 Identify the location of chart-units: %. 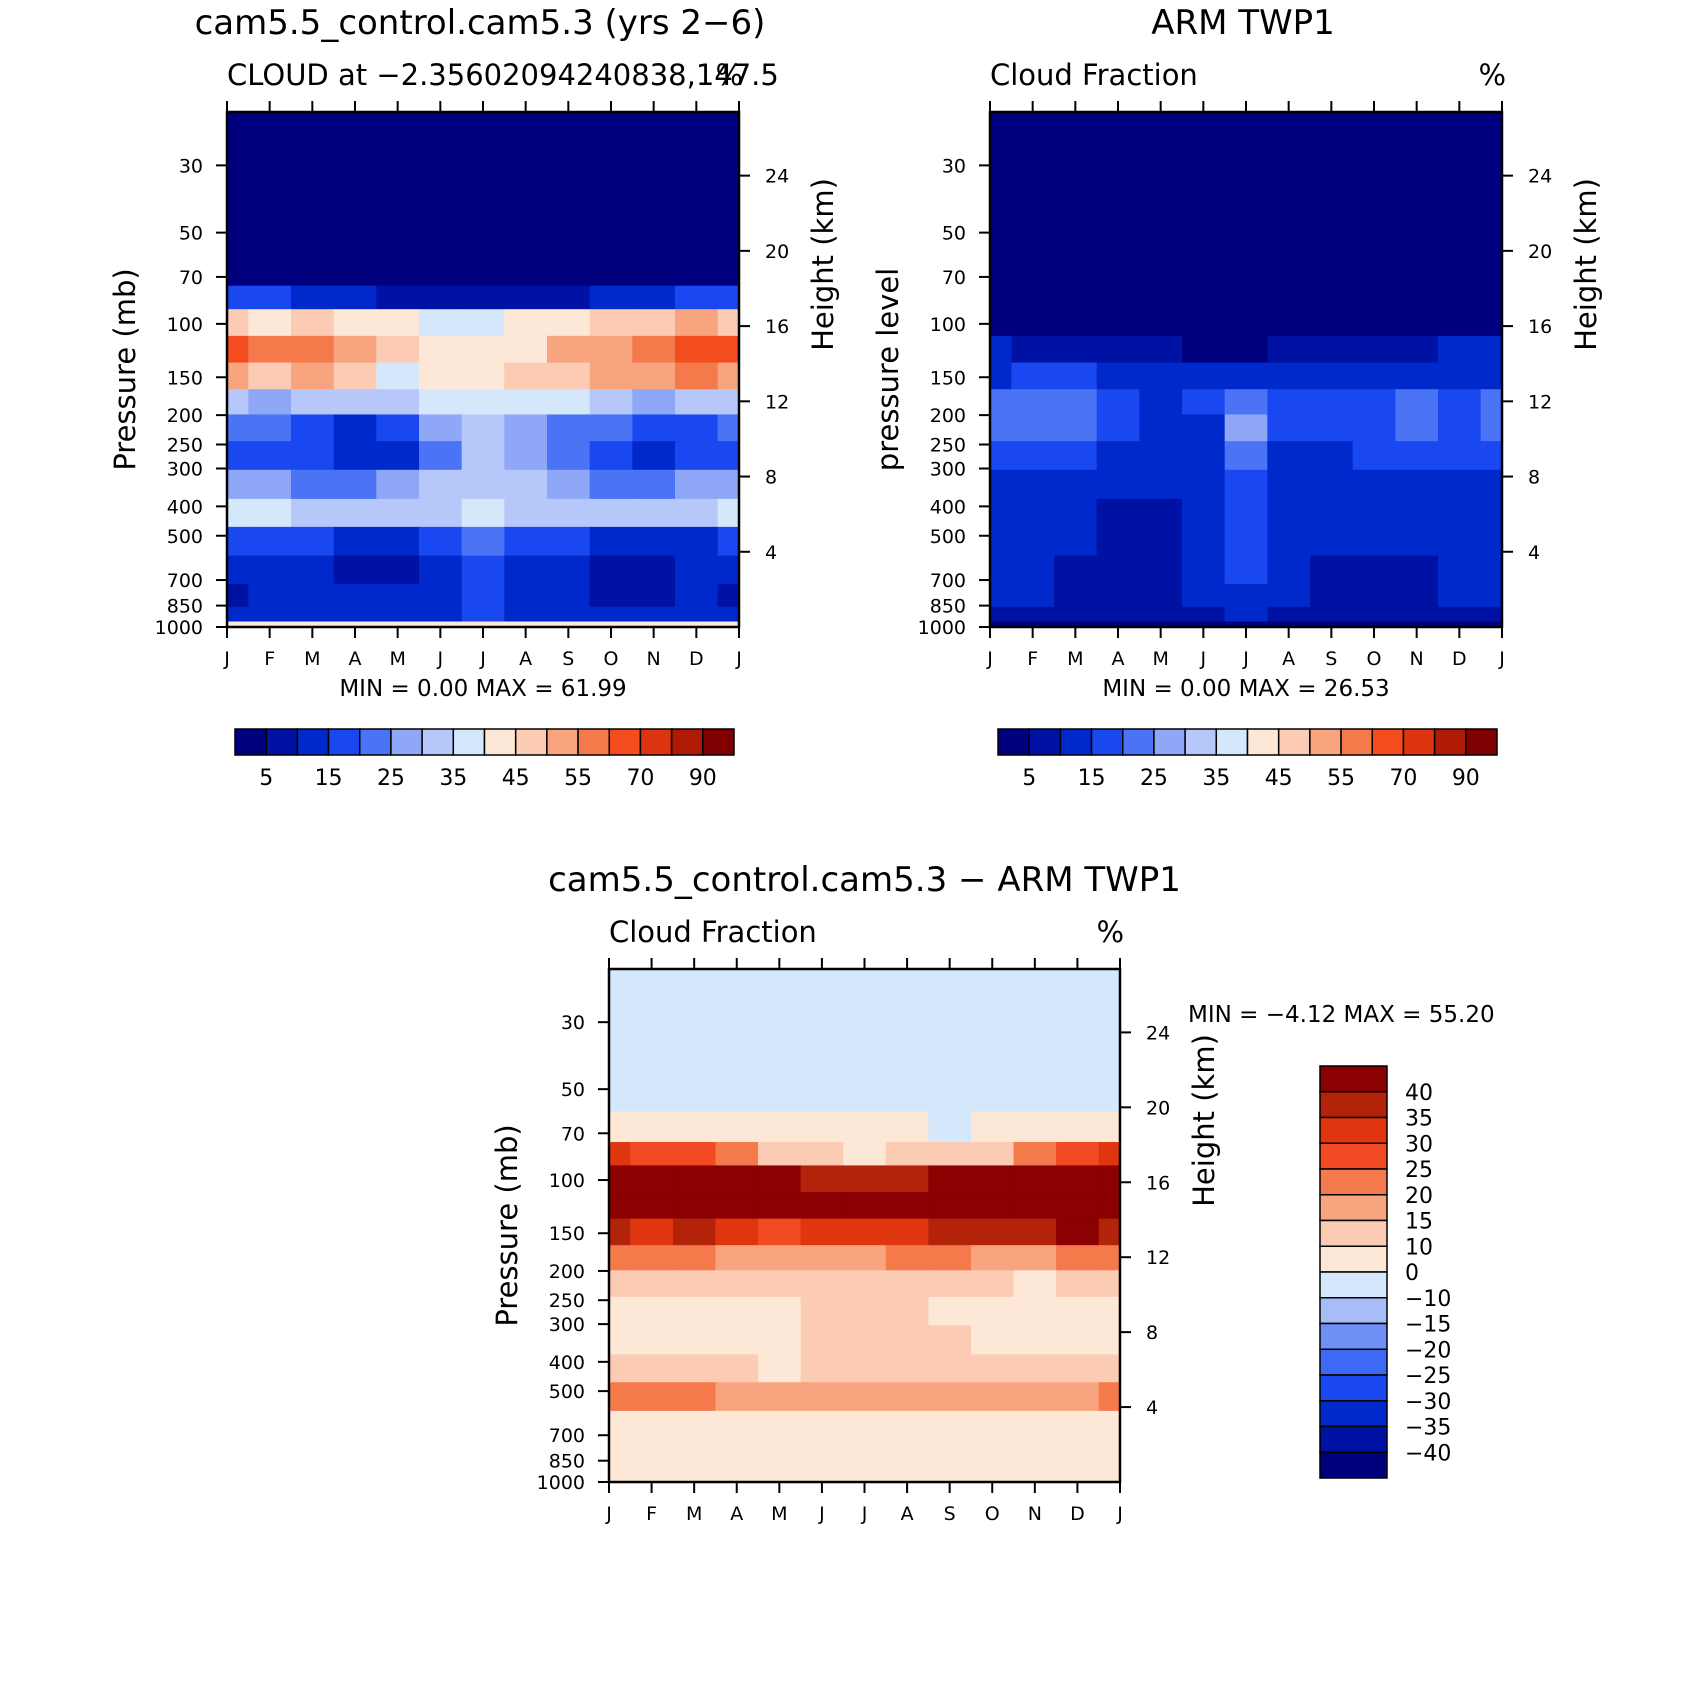
(1492, 75).